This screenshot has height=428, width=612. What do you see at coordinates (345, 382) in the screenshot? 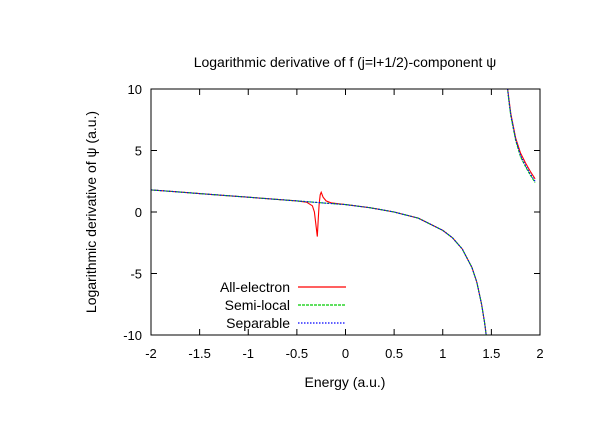
I see `x-axis-label: Energy (a.u.)` at bounding box center [345, 382].